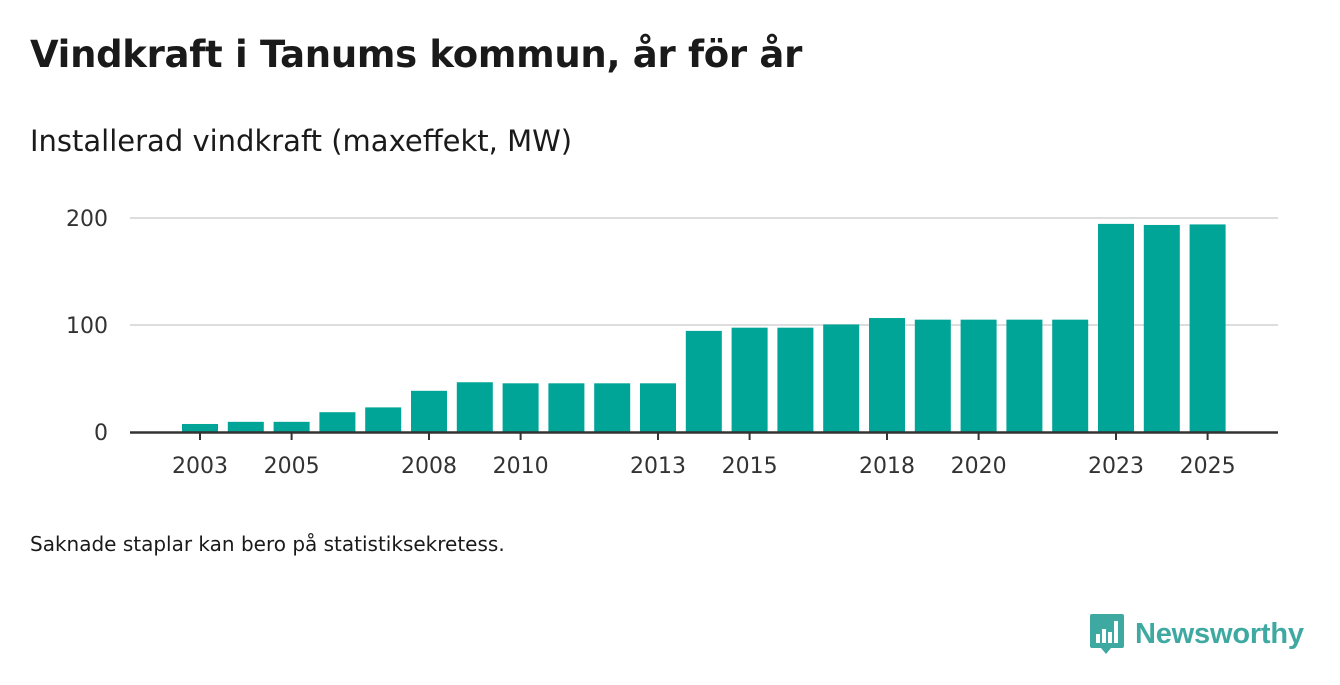 This screenshot has height=685, width=1340. What do you see at coordinates (658, 466) in the screenshot?
I see `x-tick-label-2013: 2013` at bounding box center [658, 466].